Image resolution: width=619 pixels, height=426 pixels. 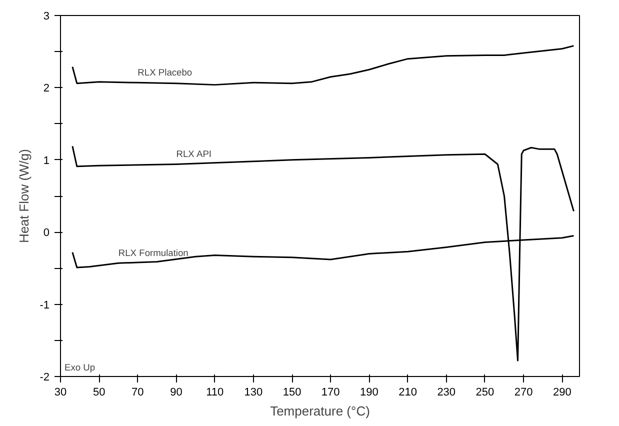 I want to click on x-tick-label: 170, so click(x=330, y=392).